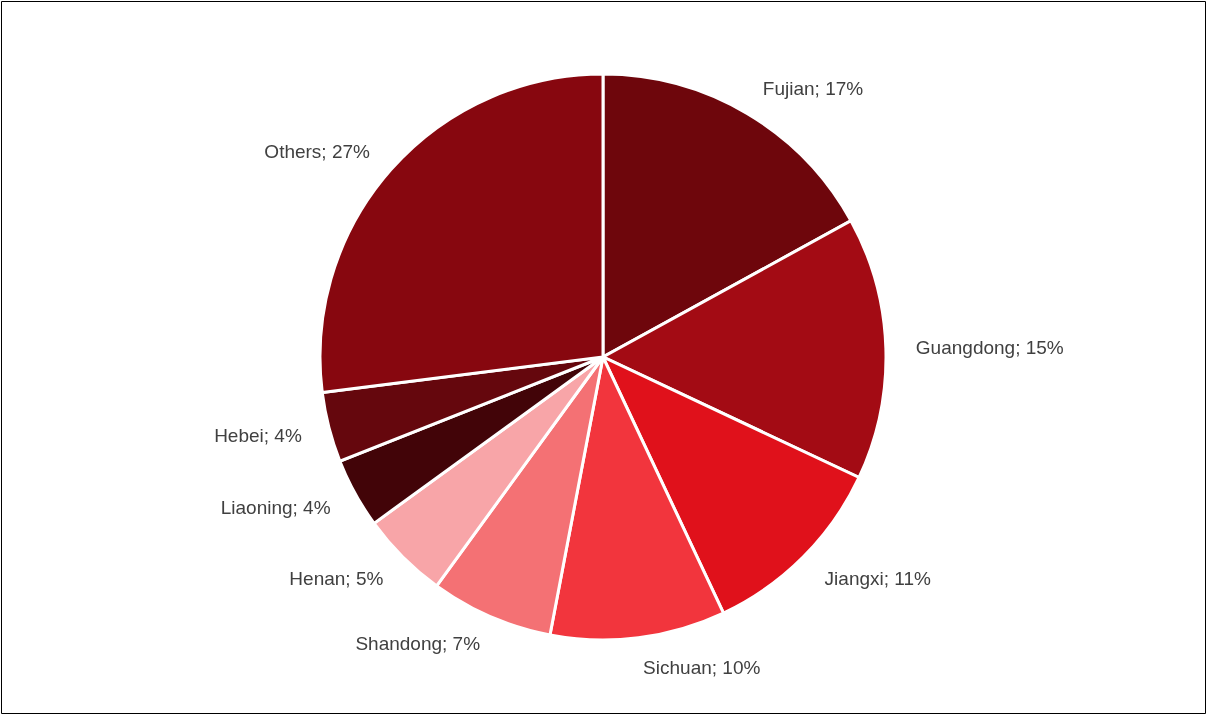 The width and height of the screenshot is (1208, 716). Describe the element at coordinates (702, 667) in the screenshot. I see `slice-label: Sichuan; 10%` at that location.